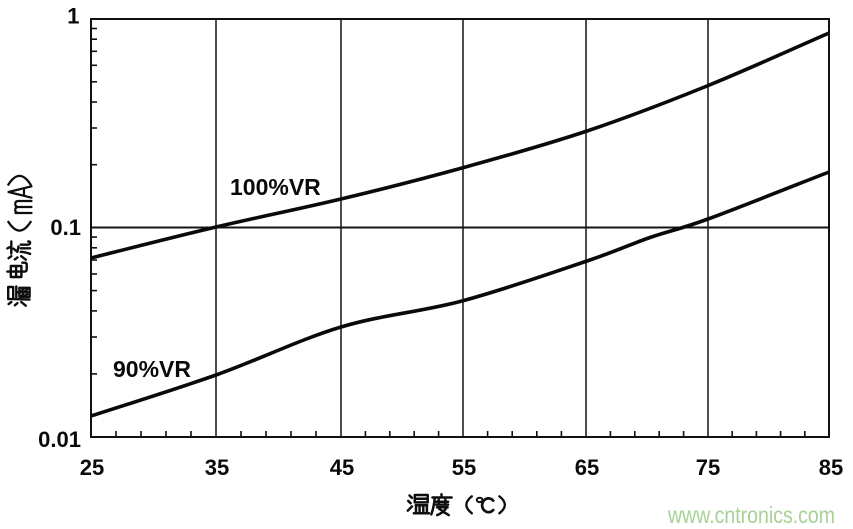 This screenshot has width=853, height=529. Describe the element at coordinates (152, 369) in the screenshot. I see `svg-text: 90%VR` at that location.